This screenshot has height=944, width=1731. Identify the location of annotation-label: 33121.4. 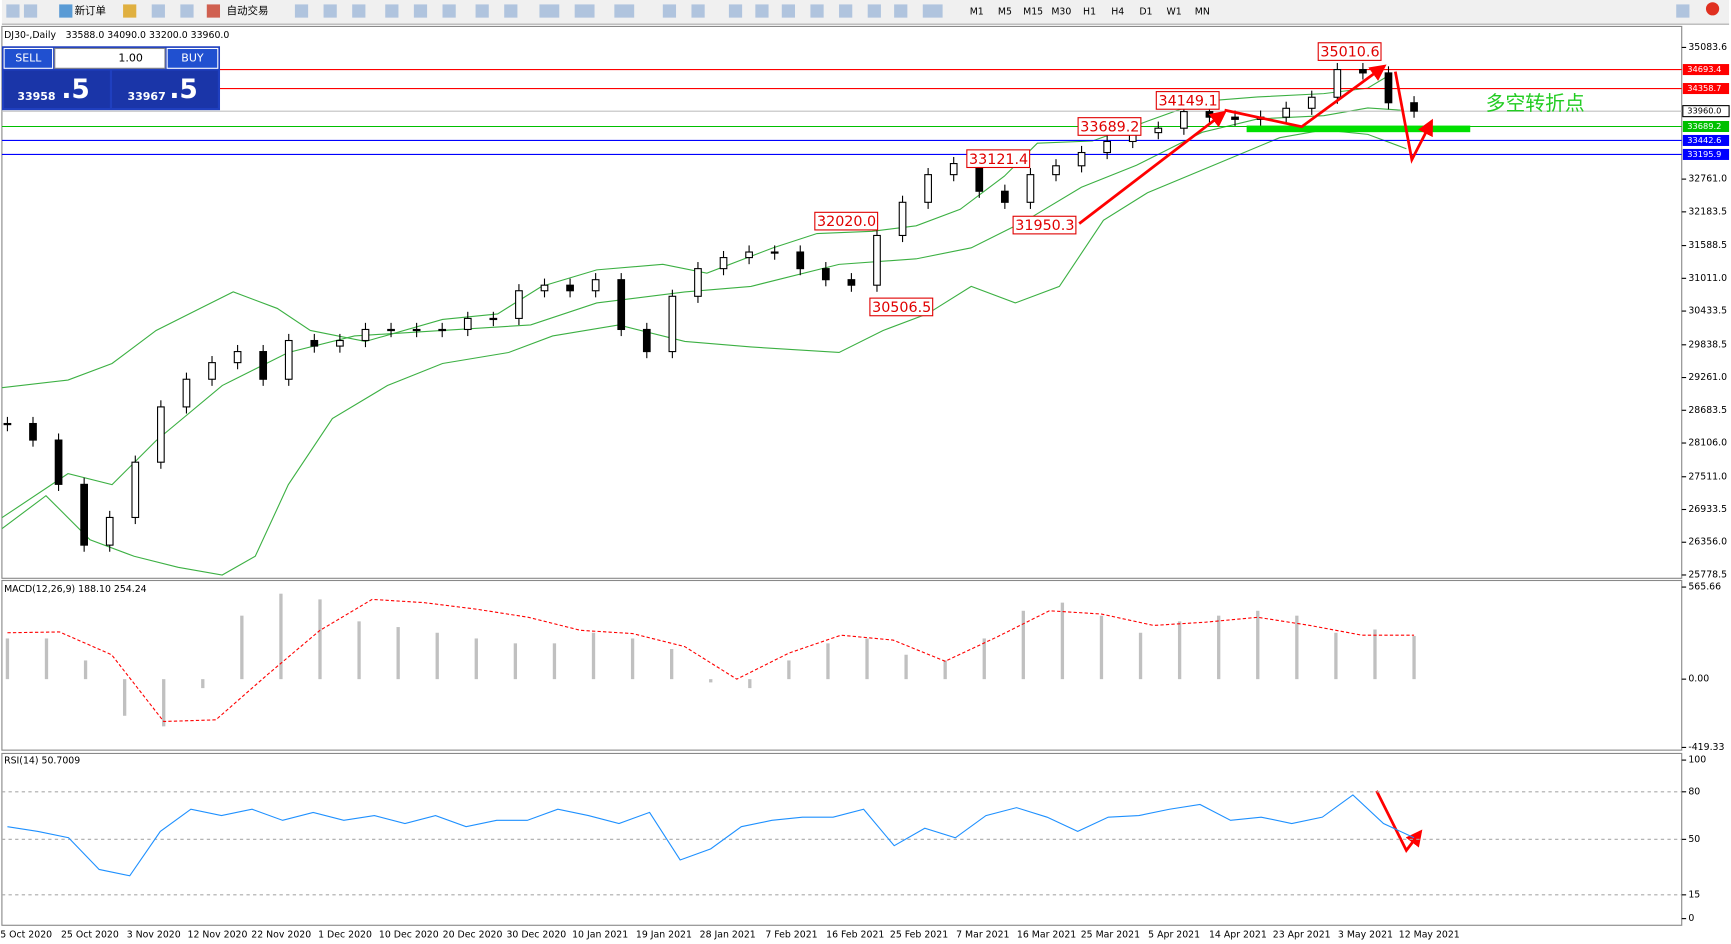
(998, 160).